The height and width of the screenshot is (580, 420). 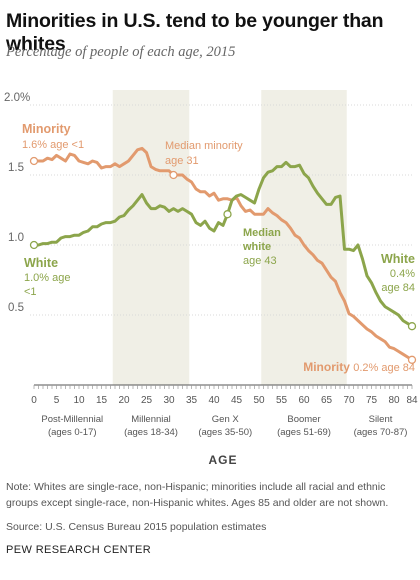 What do you see at coordinates (259, 400) in the screenshot?
I see `x-tick-label: 50` at bounding box center [259, 400].